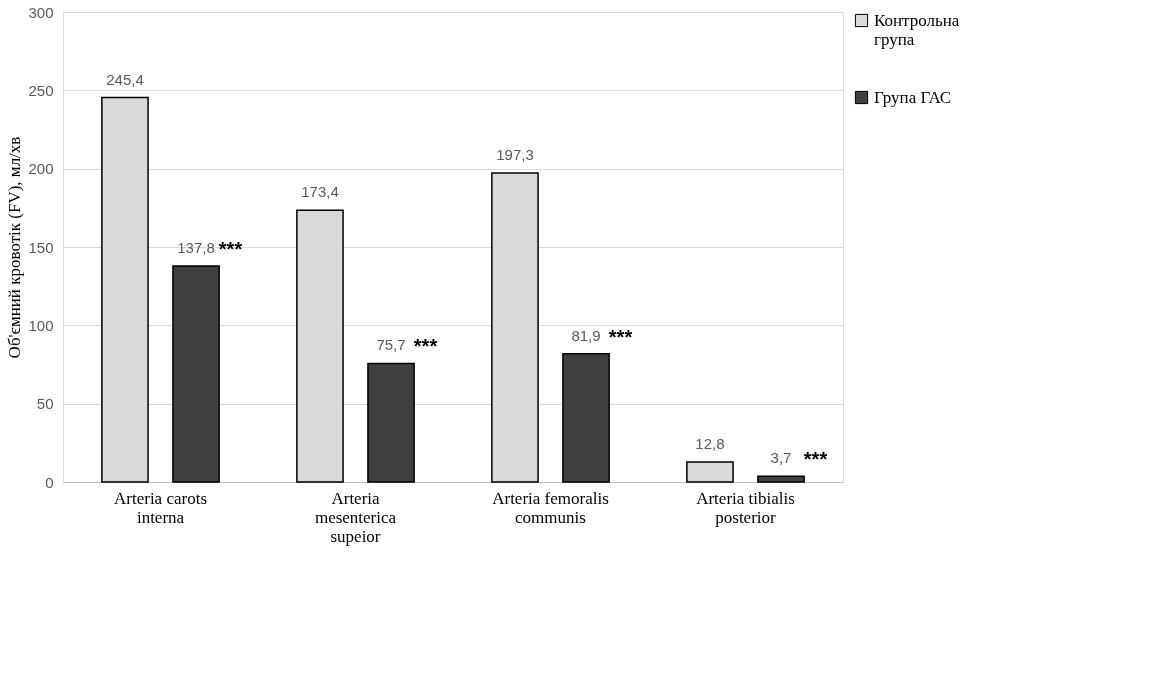 The height and width of the screenshot is (677, 1168). What do you see at coordinates (550, 507) in the screenshot?
I see `x-tick-label: Arteria femoralis communis` at bounding box center [550, 507].